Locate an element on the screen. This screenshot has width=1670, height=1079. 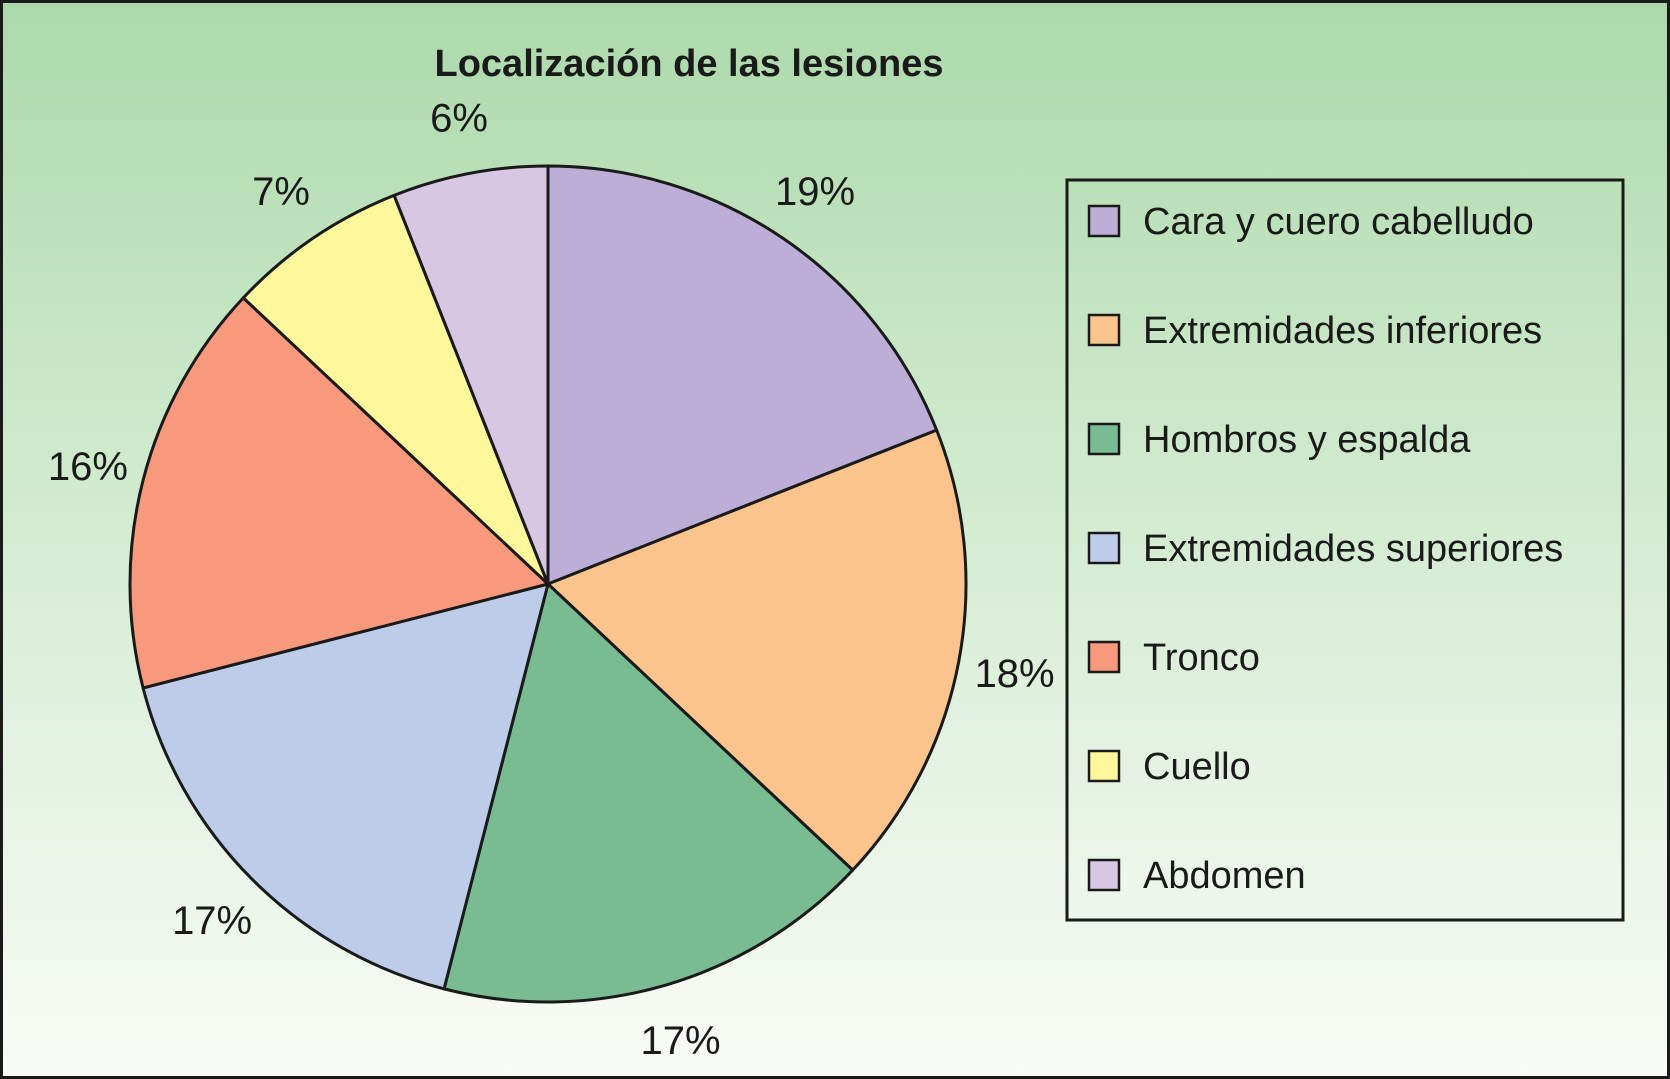
legend-label-3: Hombros y espalda is located at coordinates (1307, 440).